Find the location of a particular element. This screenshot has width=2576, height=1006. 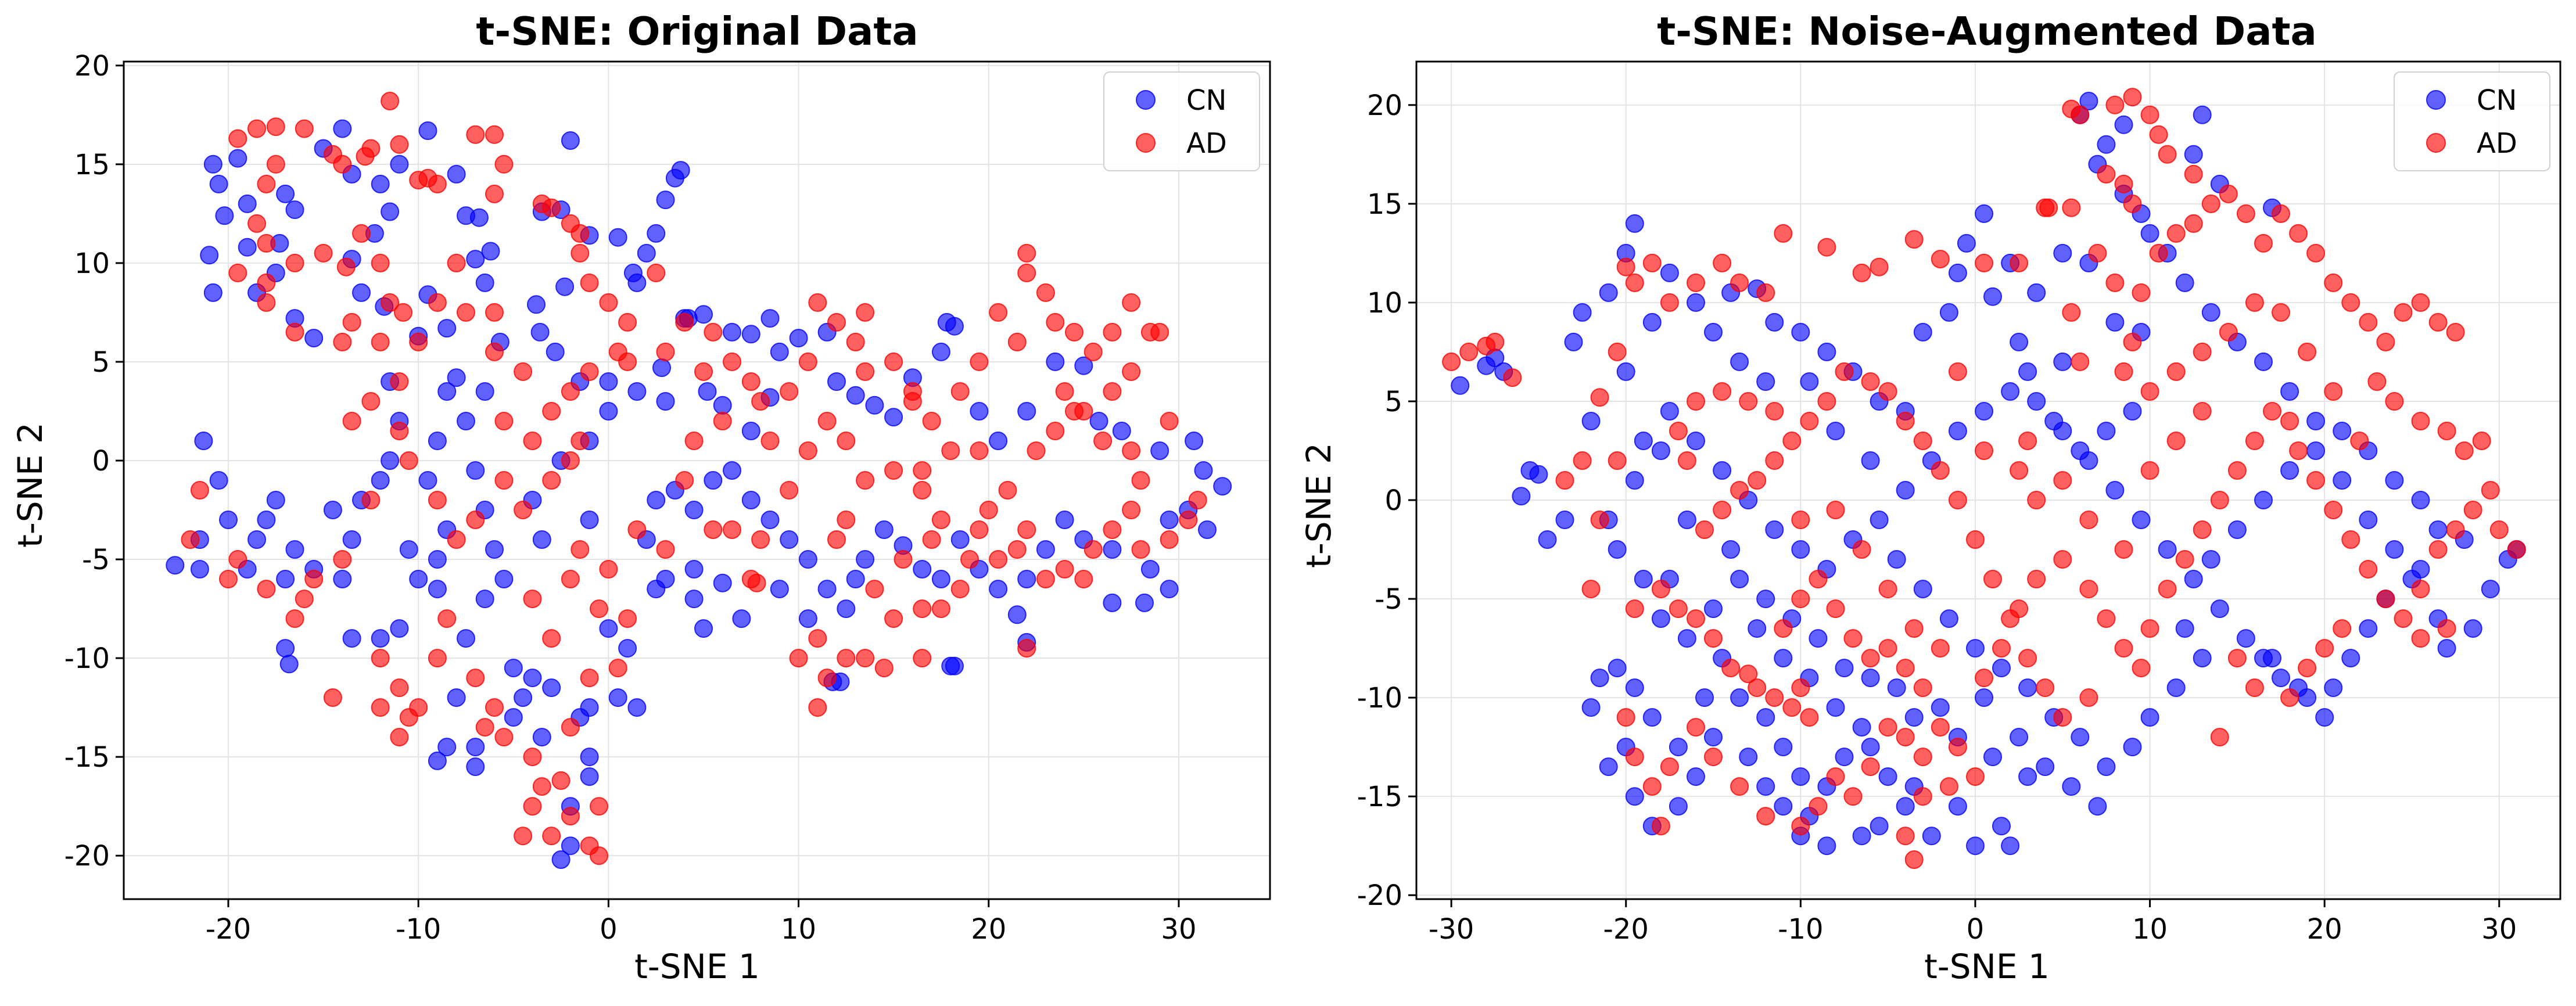

x-tick-label: 30 is located at coordinates (1178, 929).